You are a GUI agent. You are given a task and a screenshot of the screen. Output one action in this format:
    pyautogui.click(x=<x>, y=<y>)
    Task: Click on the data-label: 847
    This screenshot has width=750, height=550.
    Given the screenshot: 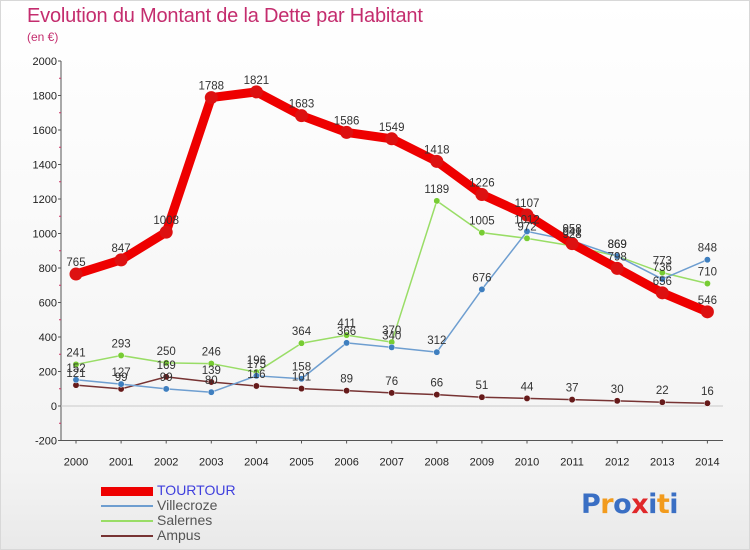 What is the action you would take?
    pyautogui.click(x=121, y=249)
    